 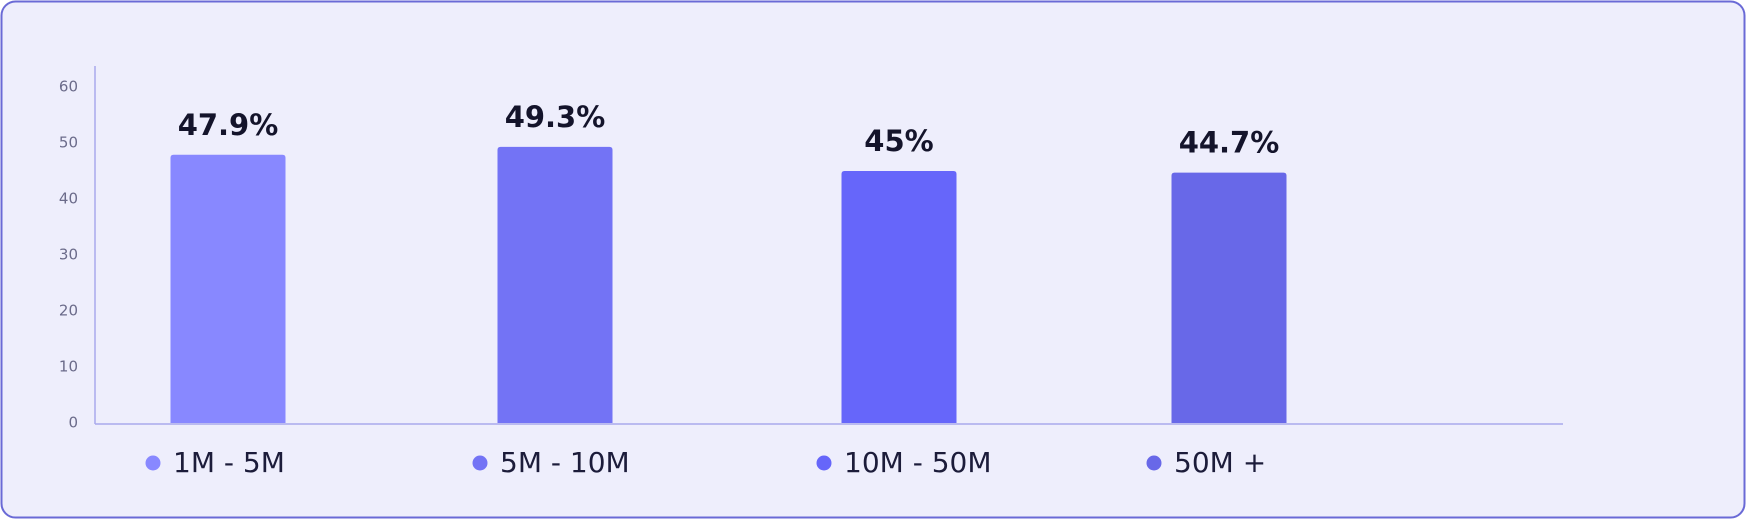 I want to click on x-tick-label: 1M - 5M, so click(x=229, y=462).